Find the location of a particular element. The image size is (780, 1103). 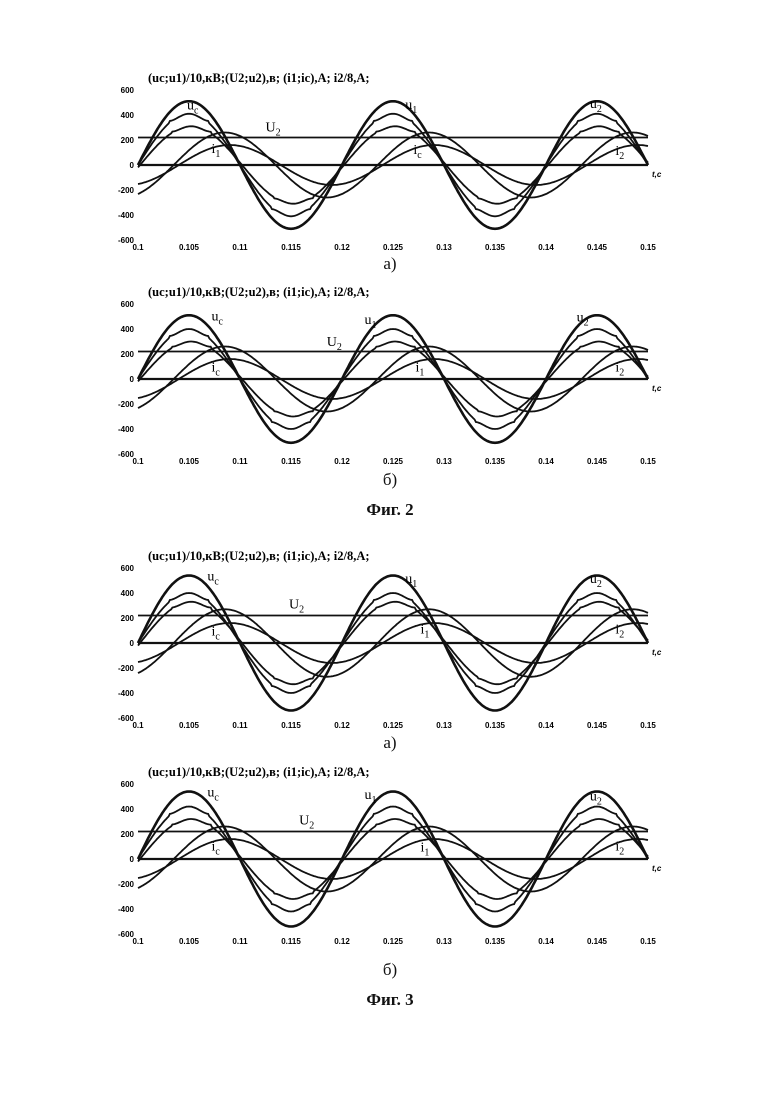

curve-label-i2: i2 is located at coordinates (619, 370).